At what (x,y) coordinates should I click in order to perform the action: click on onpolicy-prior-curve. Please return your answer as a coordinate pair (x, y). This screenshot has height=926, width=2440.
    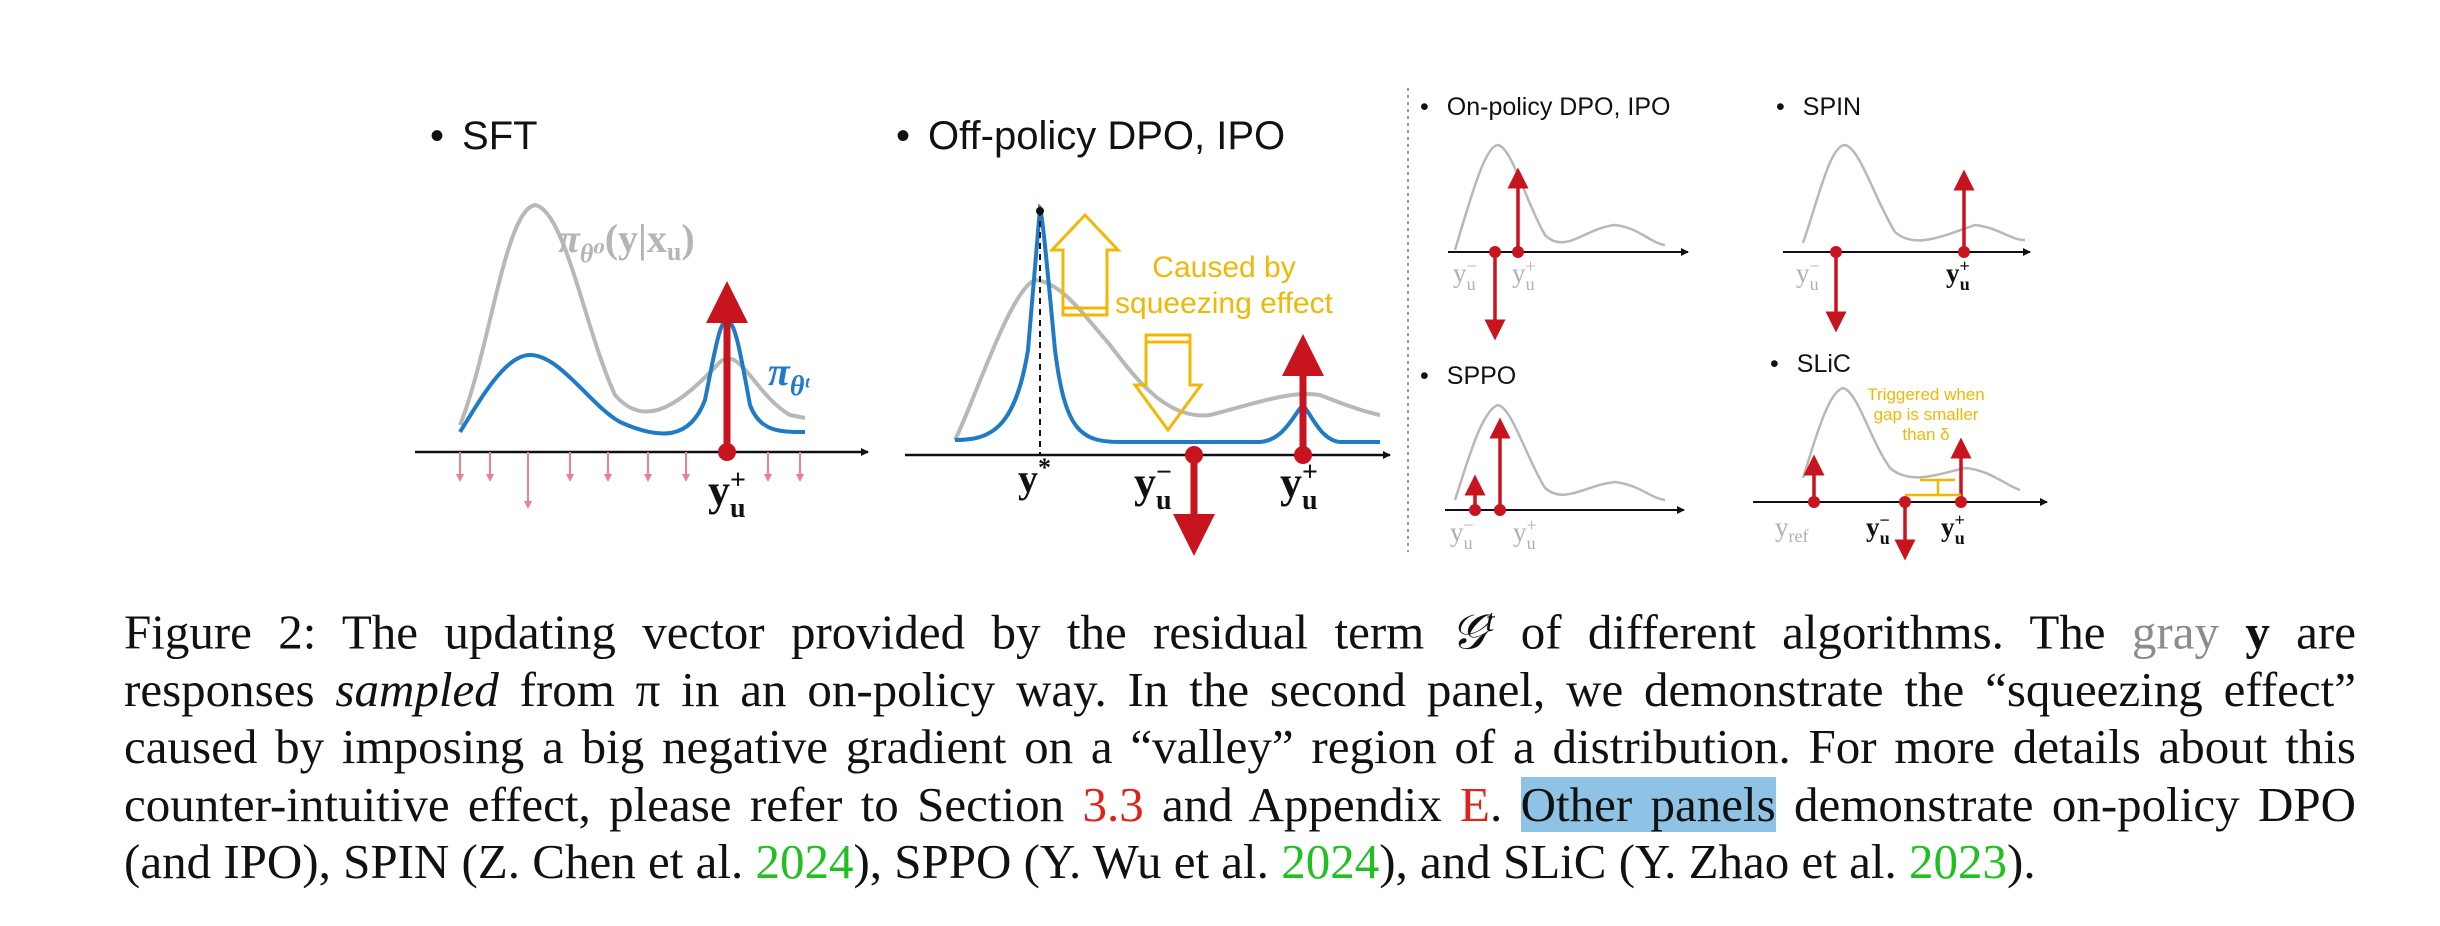
    Looking at the image, I should click on (1559, 197).